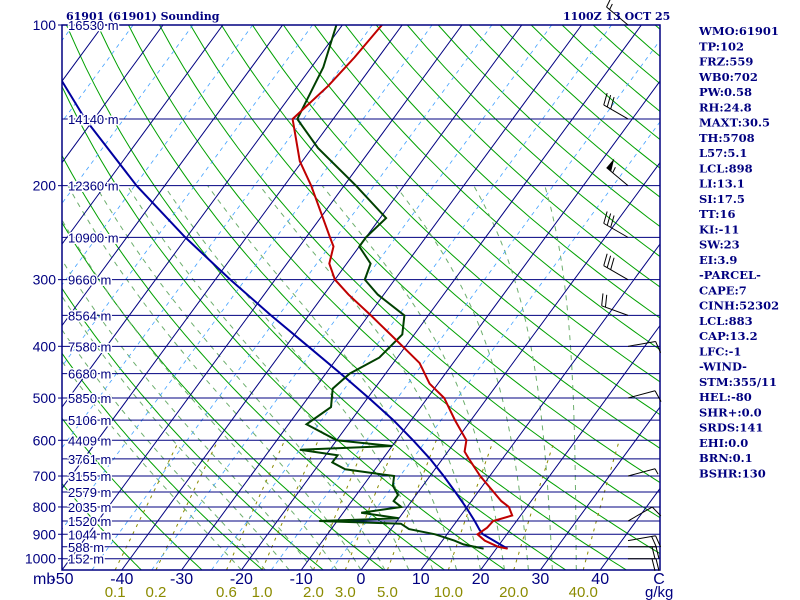  What do you see at coordinates (727, 138) in the screenshot?
I see `index-value: TH:5708` at bounding box center [727, 138].